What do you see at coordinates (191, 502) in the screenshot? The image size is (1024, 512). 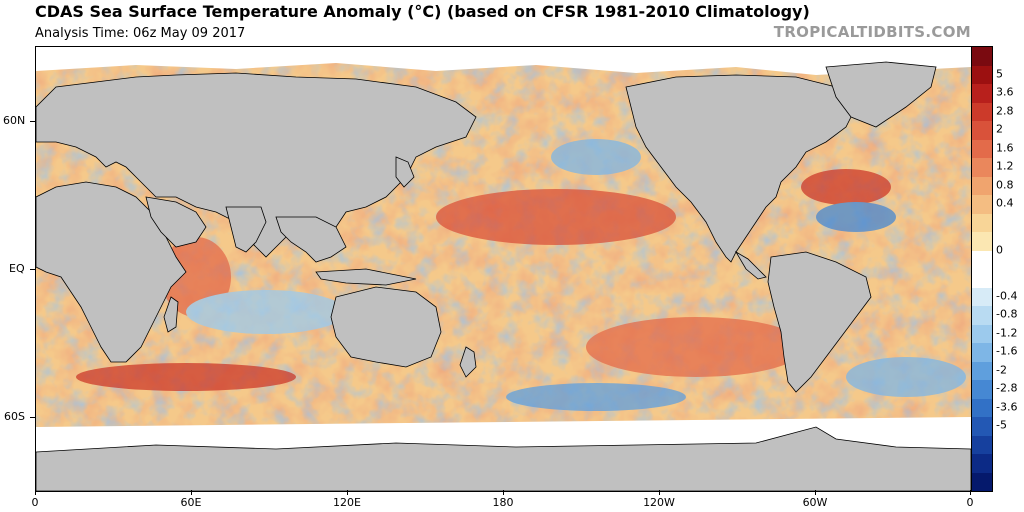 I see `lon-label-60e: 60E` at bounding box center [191, 502].